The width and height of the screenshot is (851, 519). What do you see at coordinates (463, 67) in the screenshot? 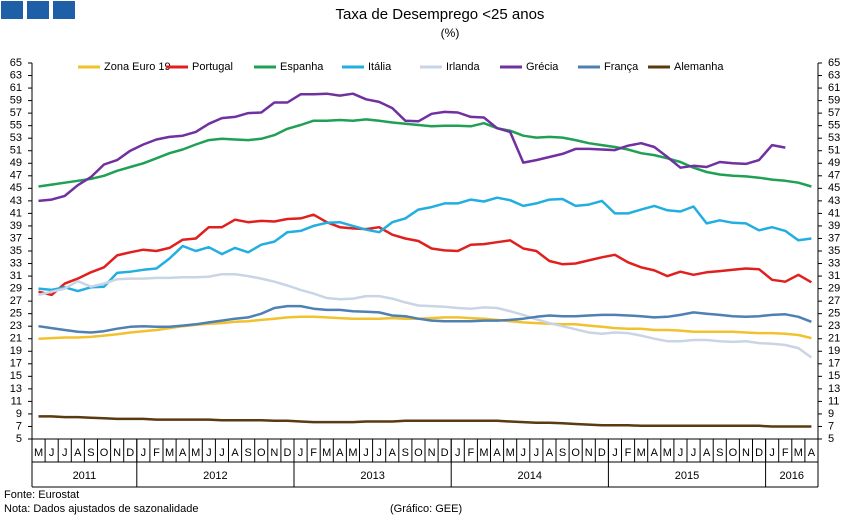
I see `legend-label: Irlanda` at bounding box center [463, 67].